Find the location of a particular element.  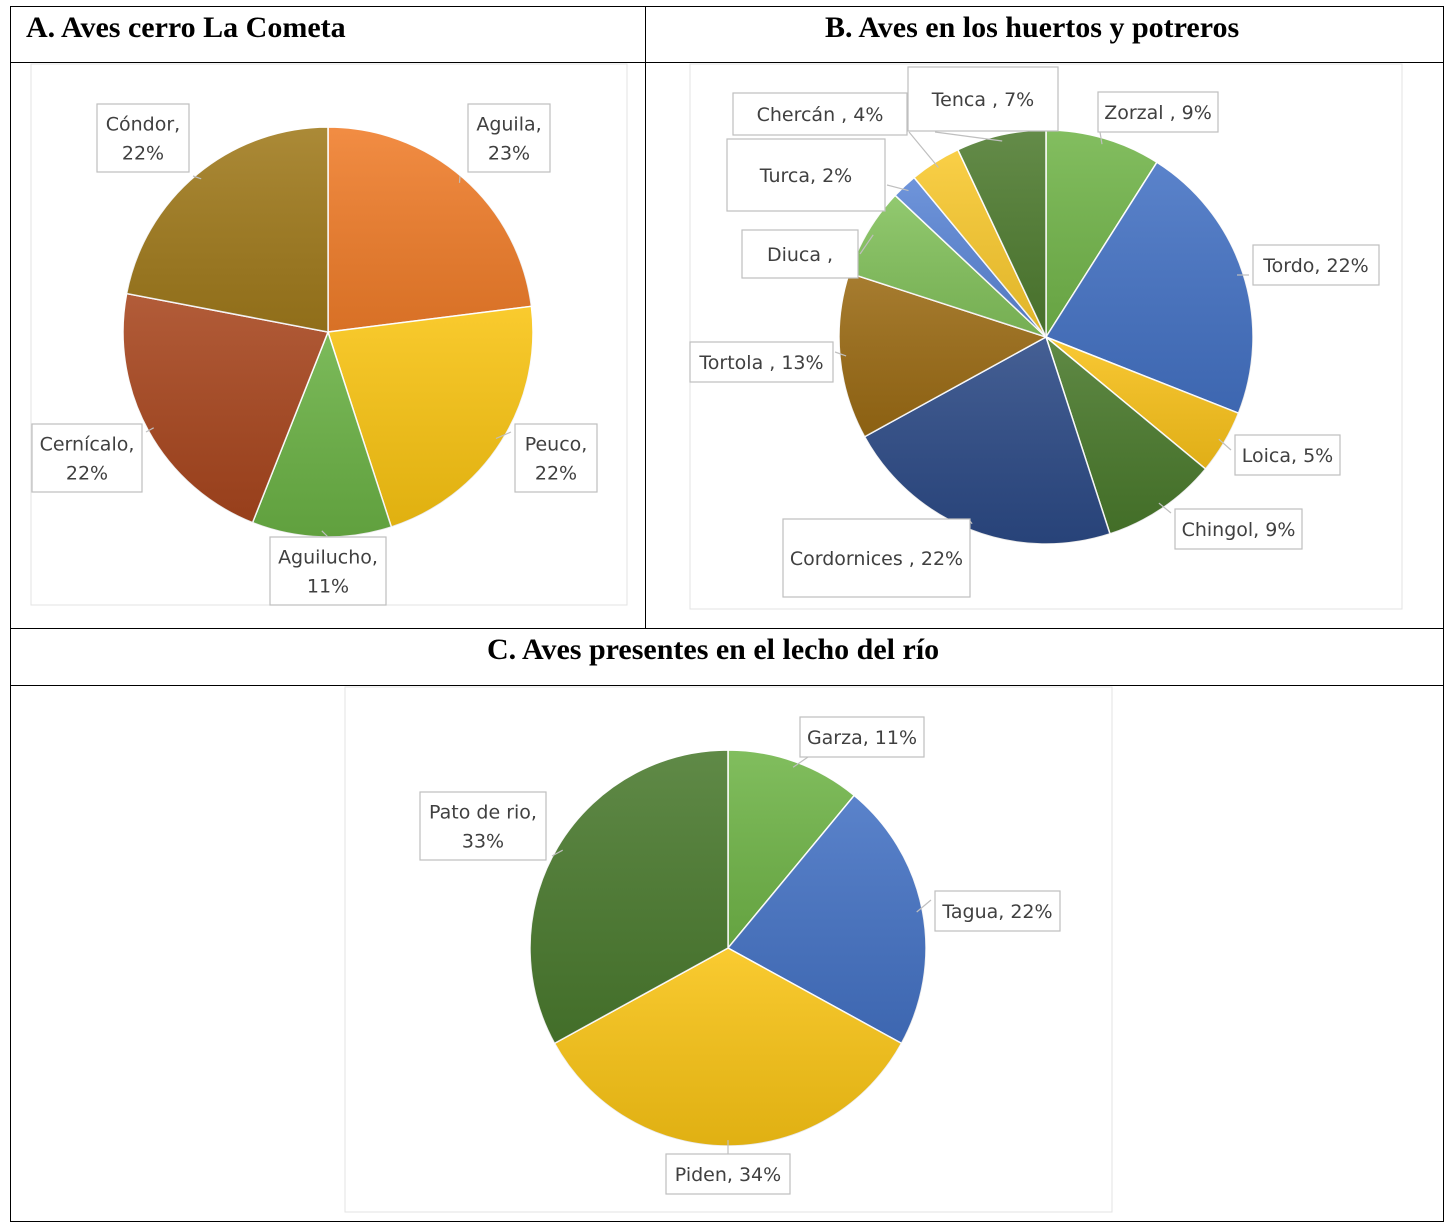

data-label-box-chingol is located at coordinates (1238, 529).